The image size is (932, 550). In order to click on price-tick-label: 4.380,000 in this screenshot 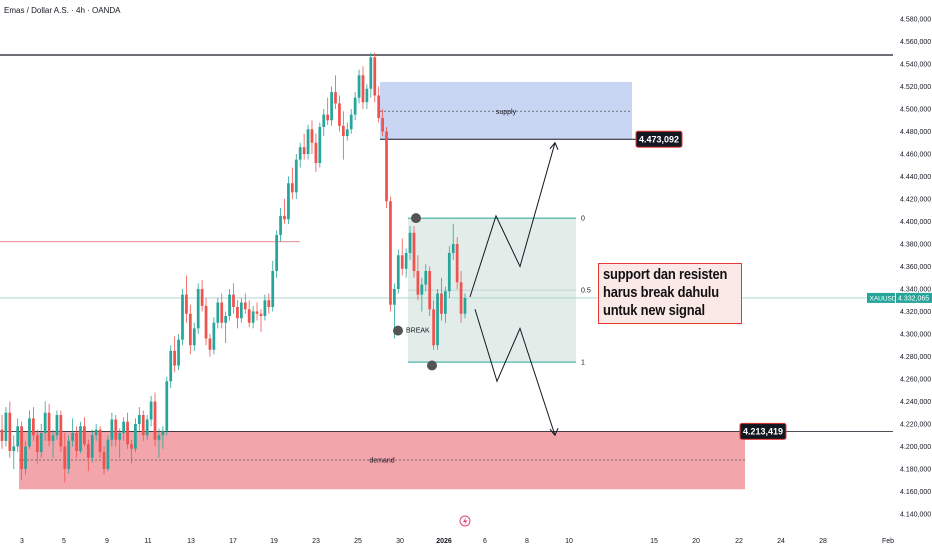, I will do `click(915, 245)`.